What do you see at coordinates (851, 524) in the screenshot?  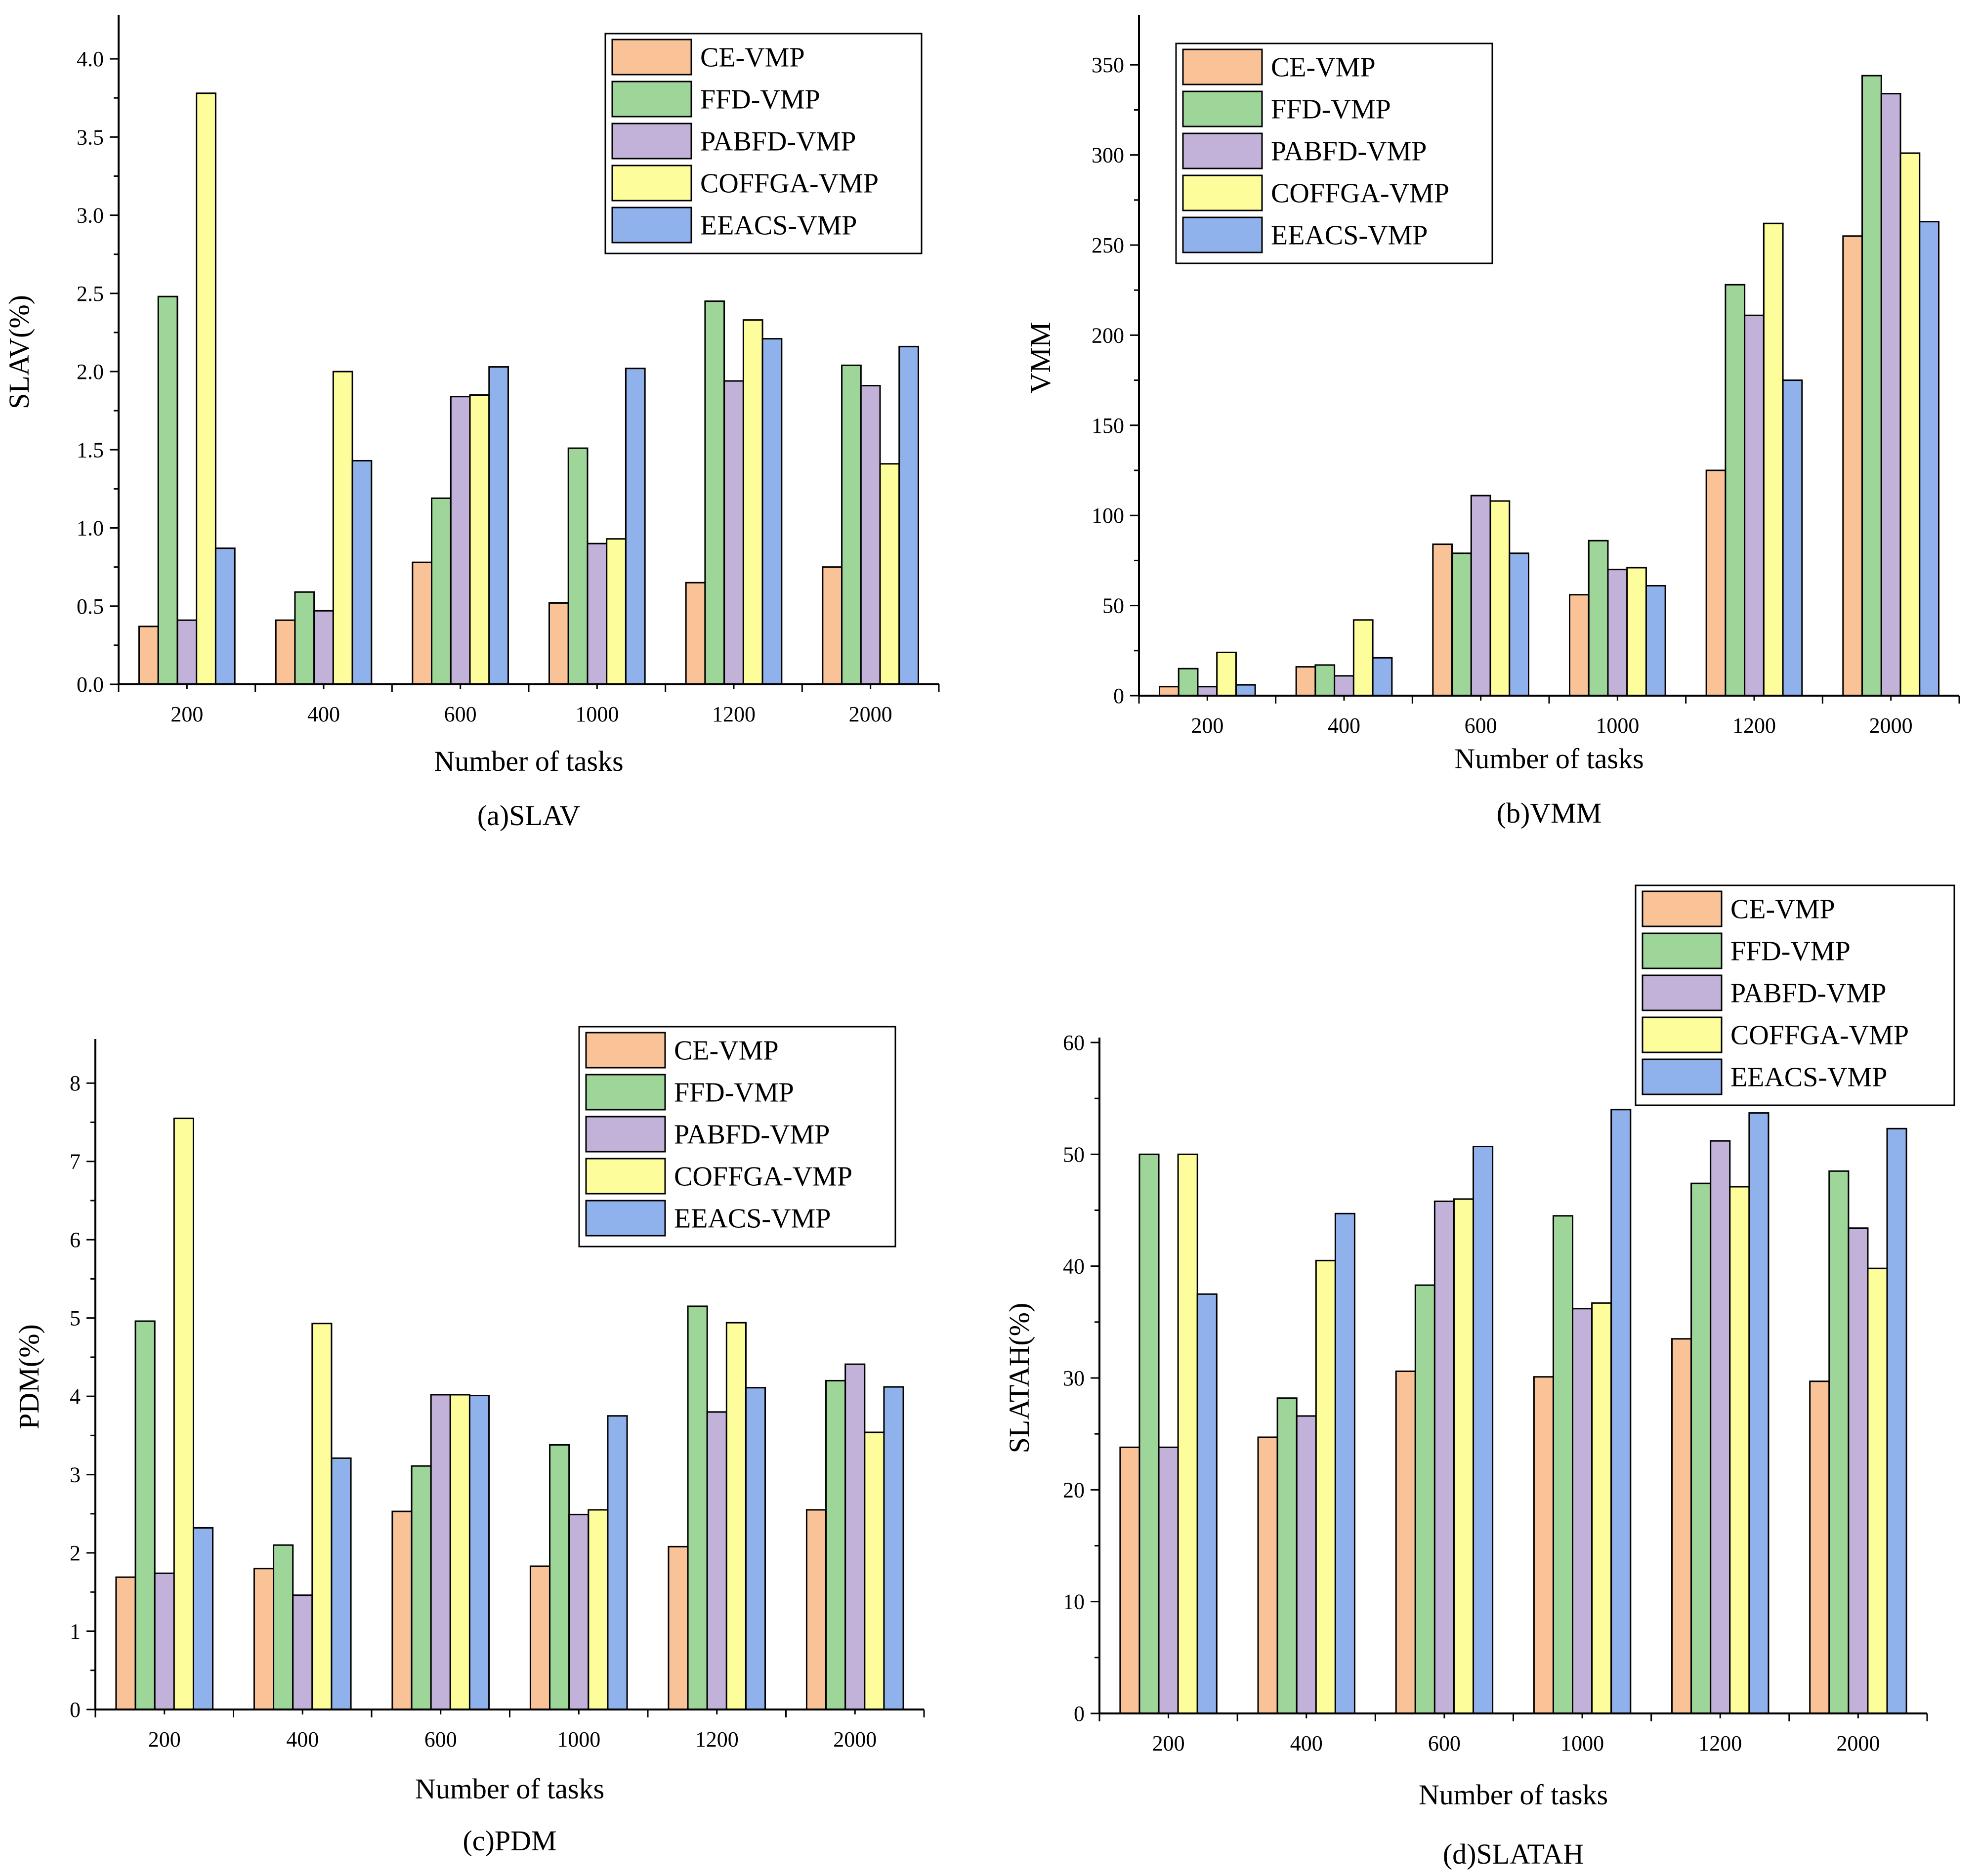 I see `bar-ffd-vmp-2000` at bounding box center [851, 524].